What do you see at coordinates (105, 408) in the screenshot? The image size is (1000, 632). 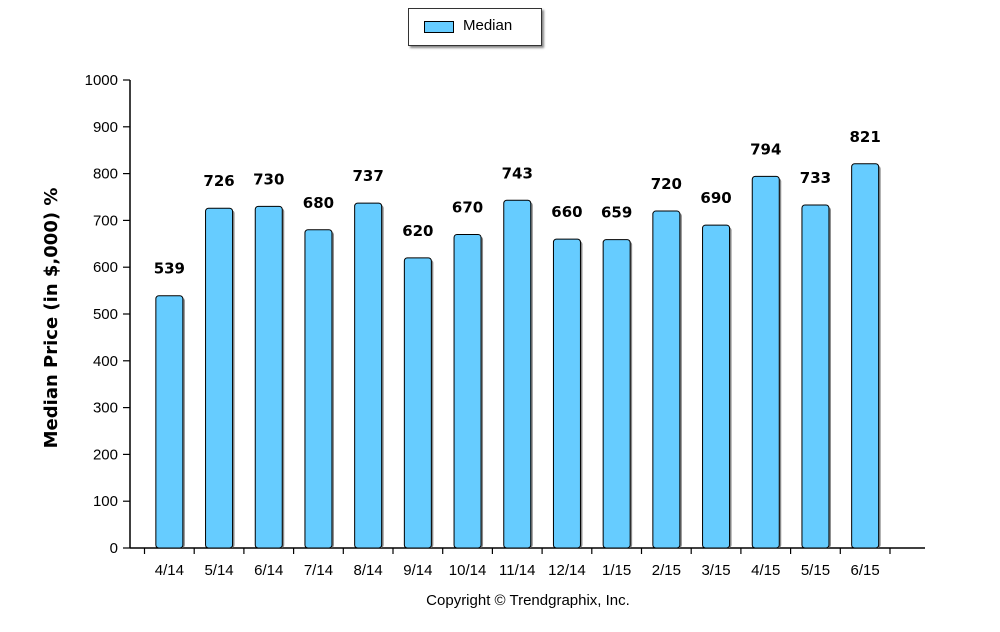 I see `y-tick-label: 300` at bounding box center [105, 408].